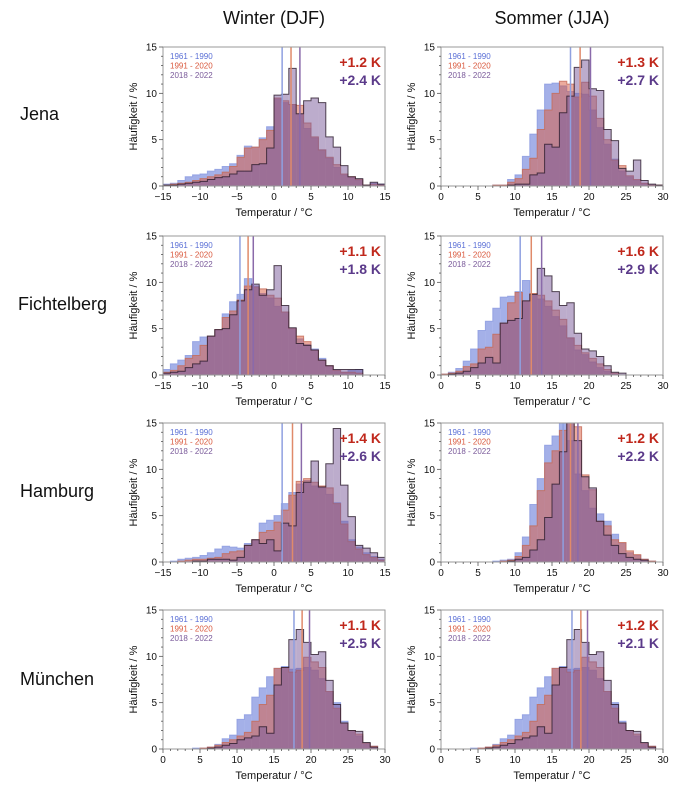 This screenshot has width=684, height=800. What do you see at coordinates (40, 114) in the screenshot?
I see `row-label-jena: Jena` at bounding box center [40, 114].